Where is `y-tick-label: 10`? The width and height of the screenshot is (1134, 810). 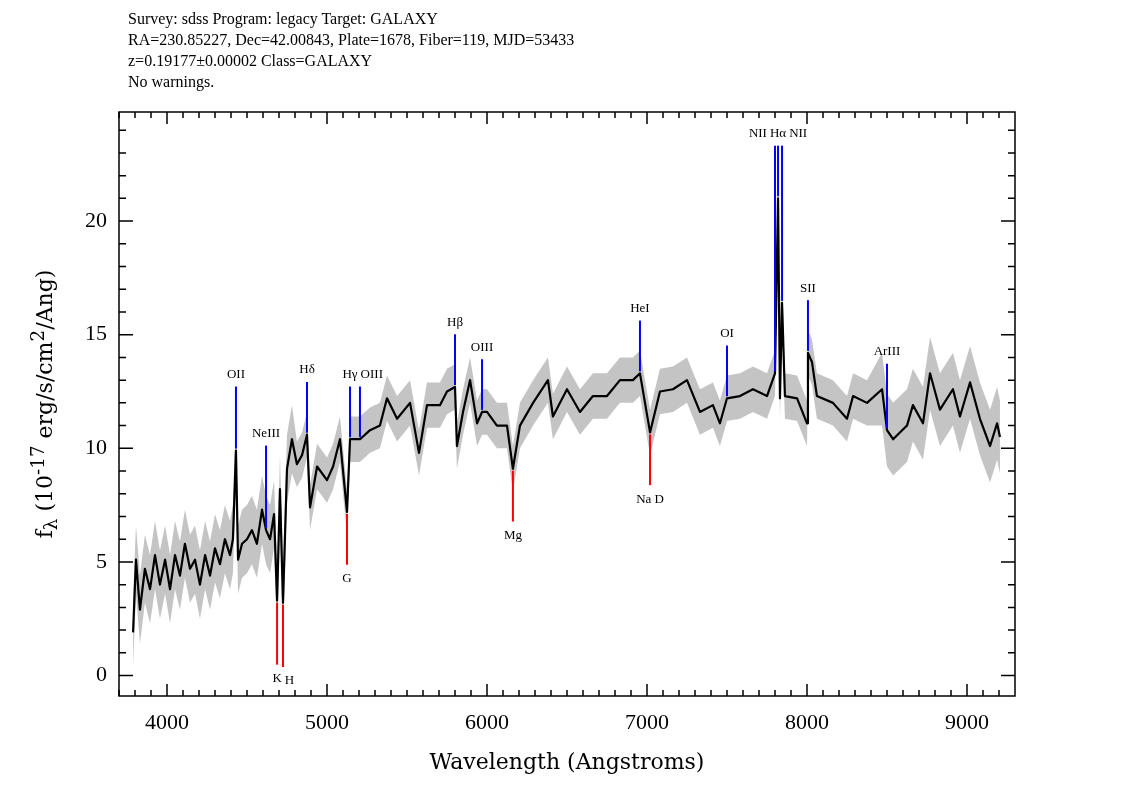
y-tick-label: 10 is located at coordinates (96, 447).